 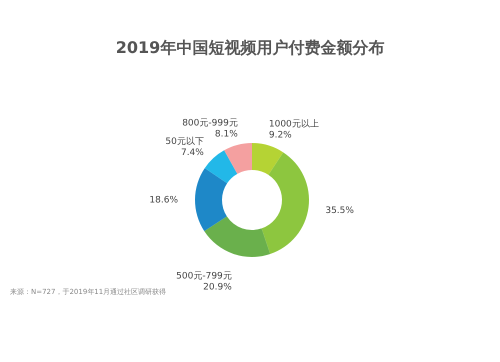 I want to click on data-label: 7.4%, so click(x=192, y=153).